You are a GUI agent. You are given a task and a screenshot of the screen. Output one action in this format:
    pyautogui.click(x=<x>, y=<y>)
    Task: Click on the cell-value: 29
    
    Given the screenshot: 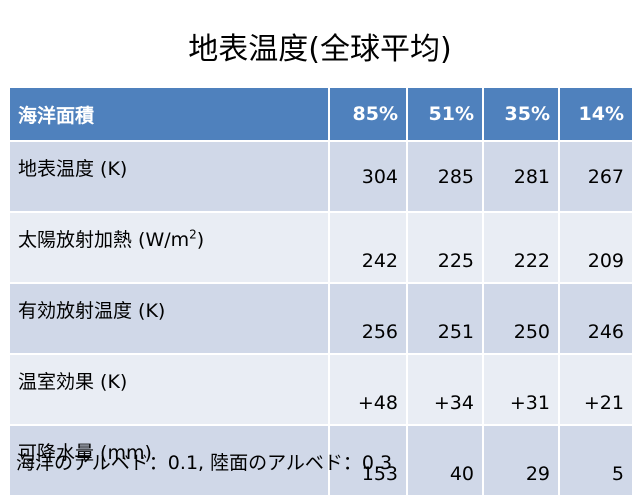 What is the action you would take?
    pyautogui.click(x=521, y=460)
    